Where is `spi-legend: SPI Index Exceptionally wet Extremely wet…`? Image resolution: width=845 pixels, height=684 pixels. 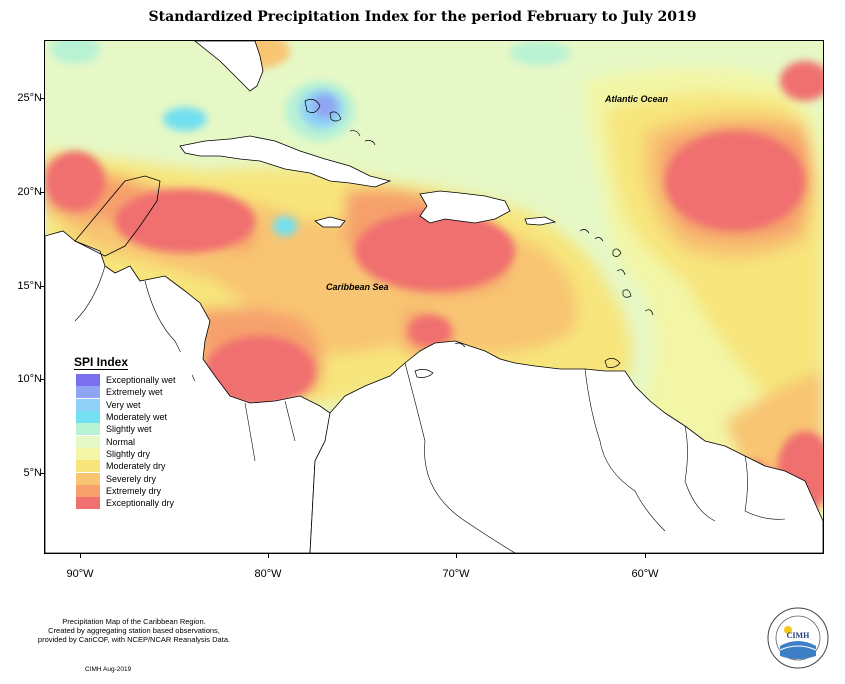 spi-legend: SPI Index Exceptionally wet Extremely wet… is located at coordinates (130, 431).